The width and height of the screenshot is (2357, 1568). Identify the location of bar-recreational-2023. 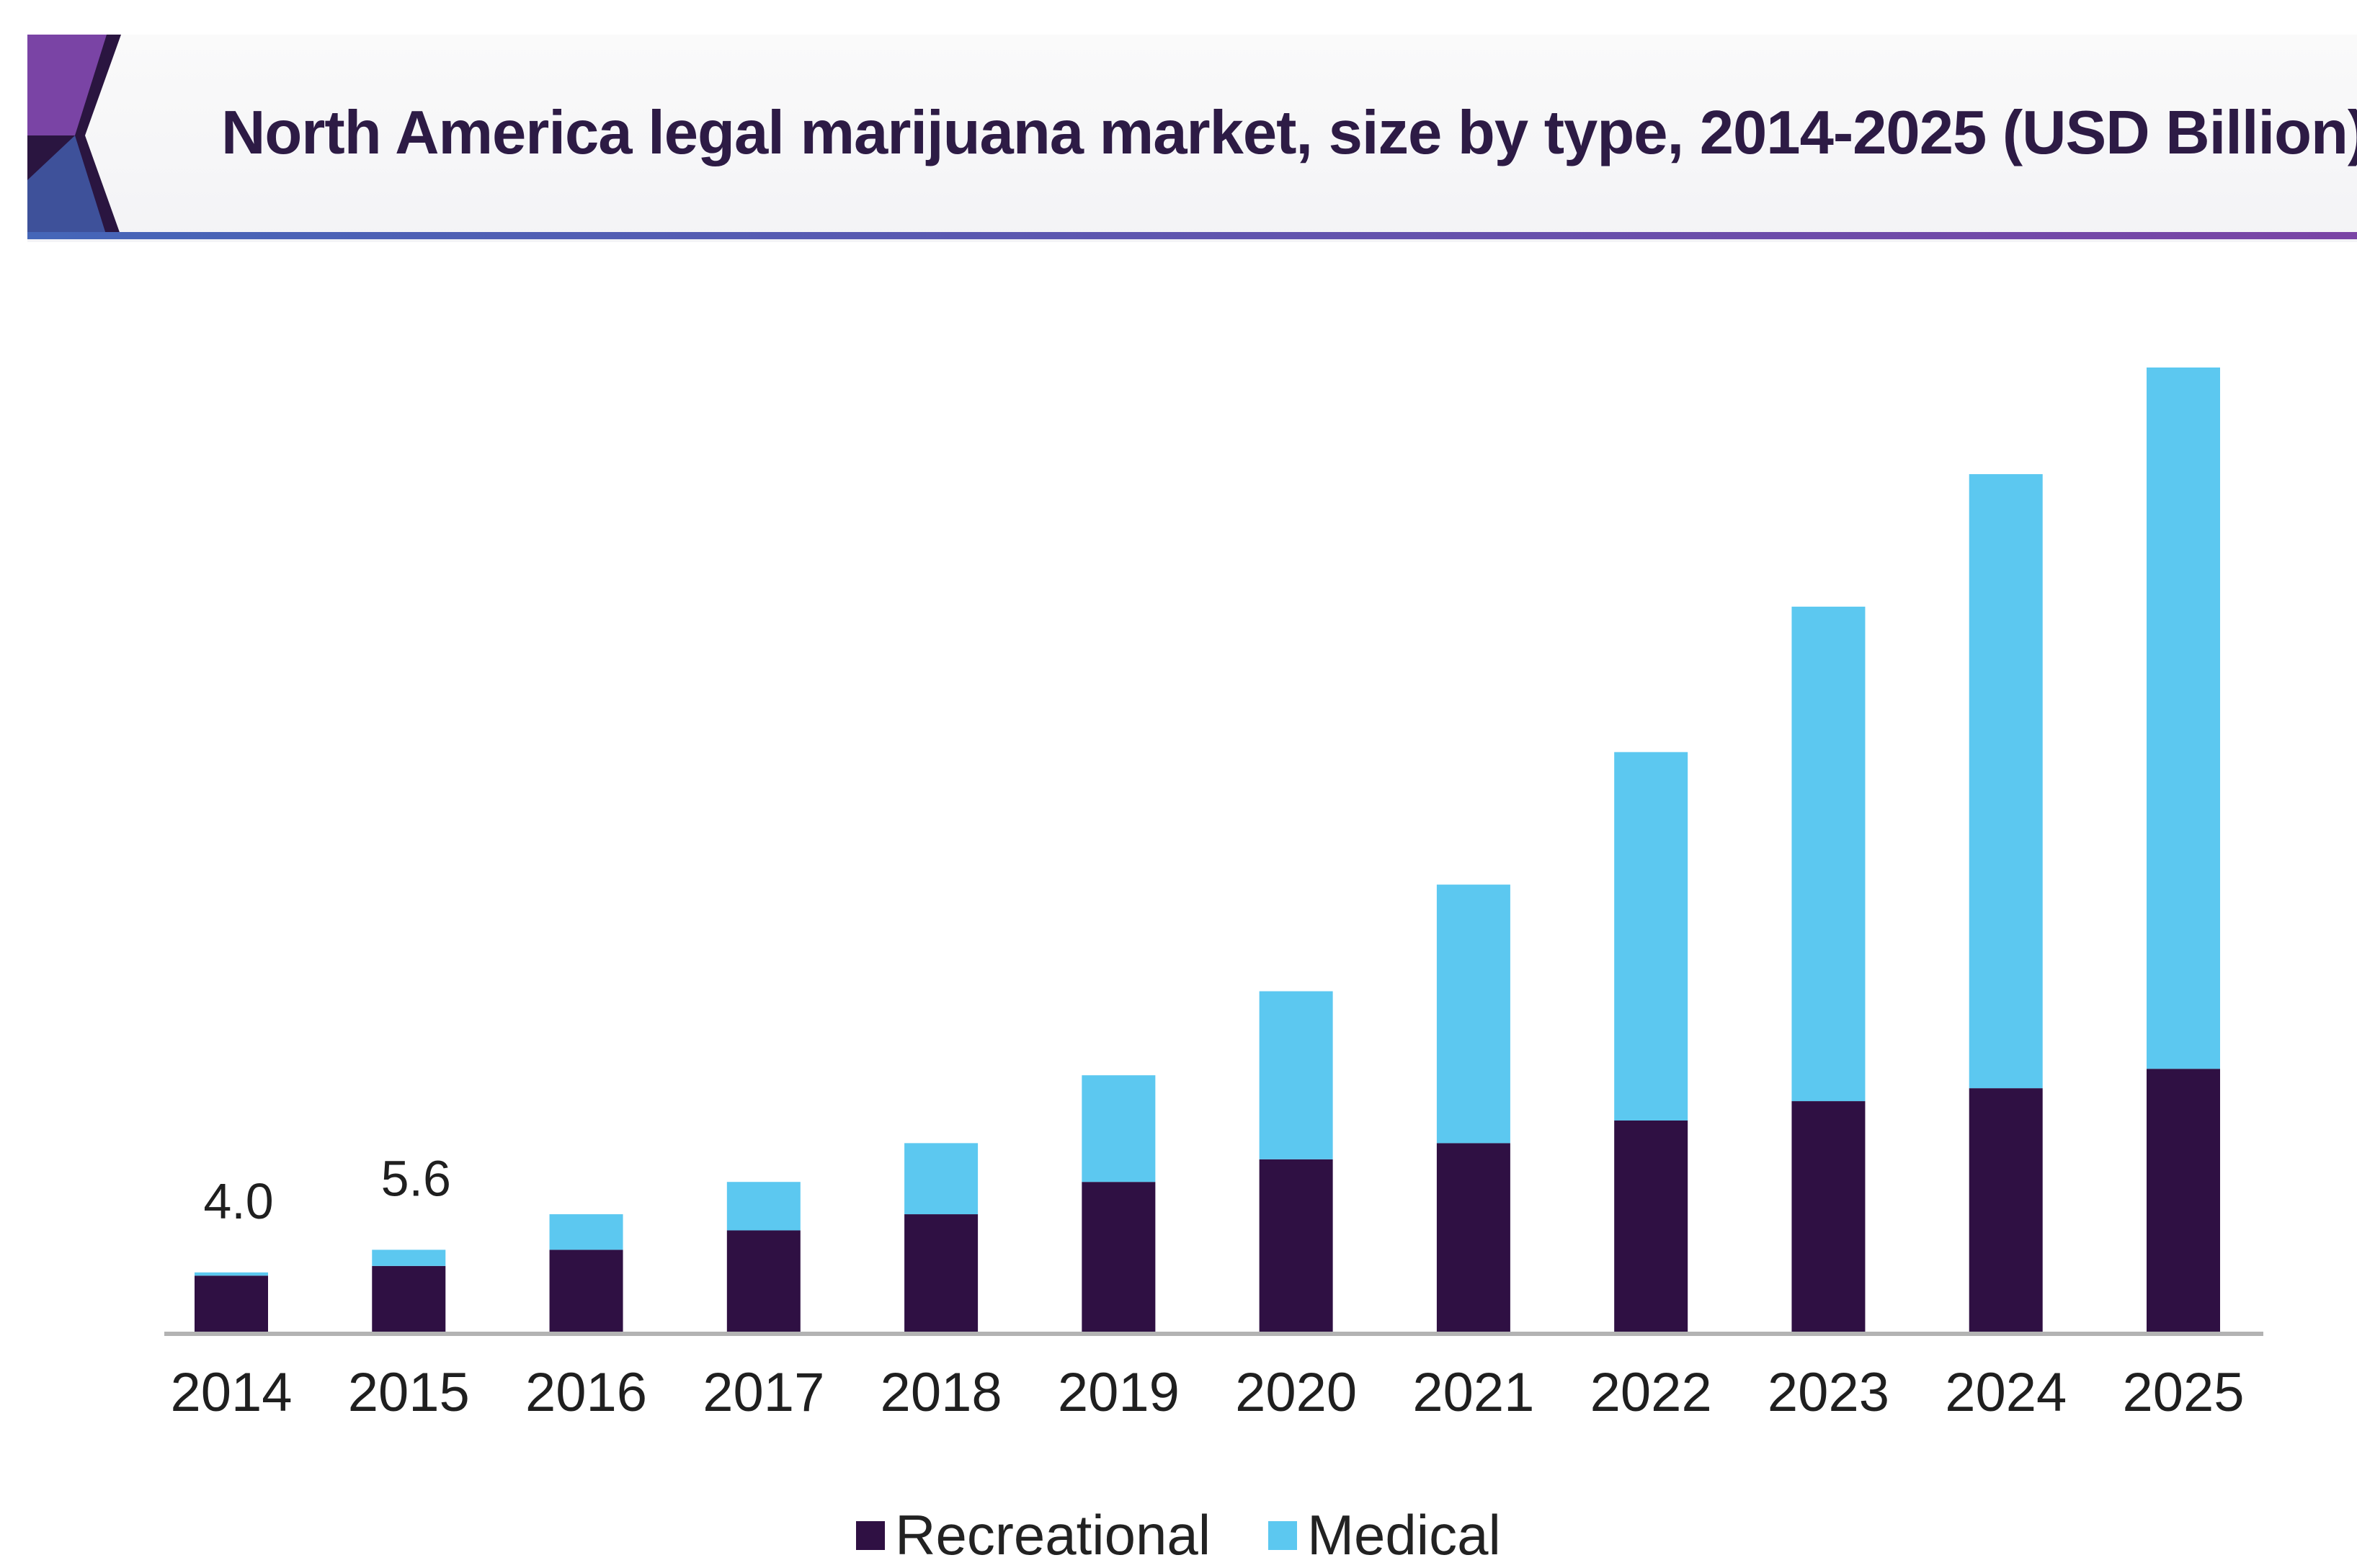
(1828, 1217).